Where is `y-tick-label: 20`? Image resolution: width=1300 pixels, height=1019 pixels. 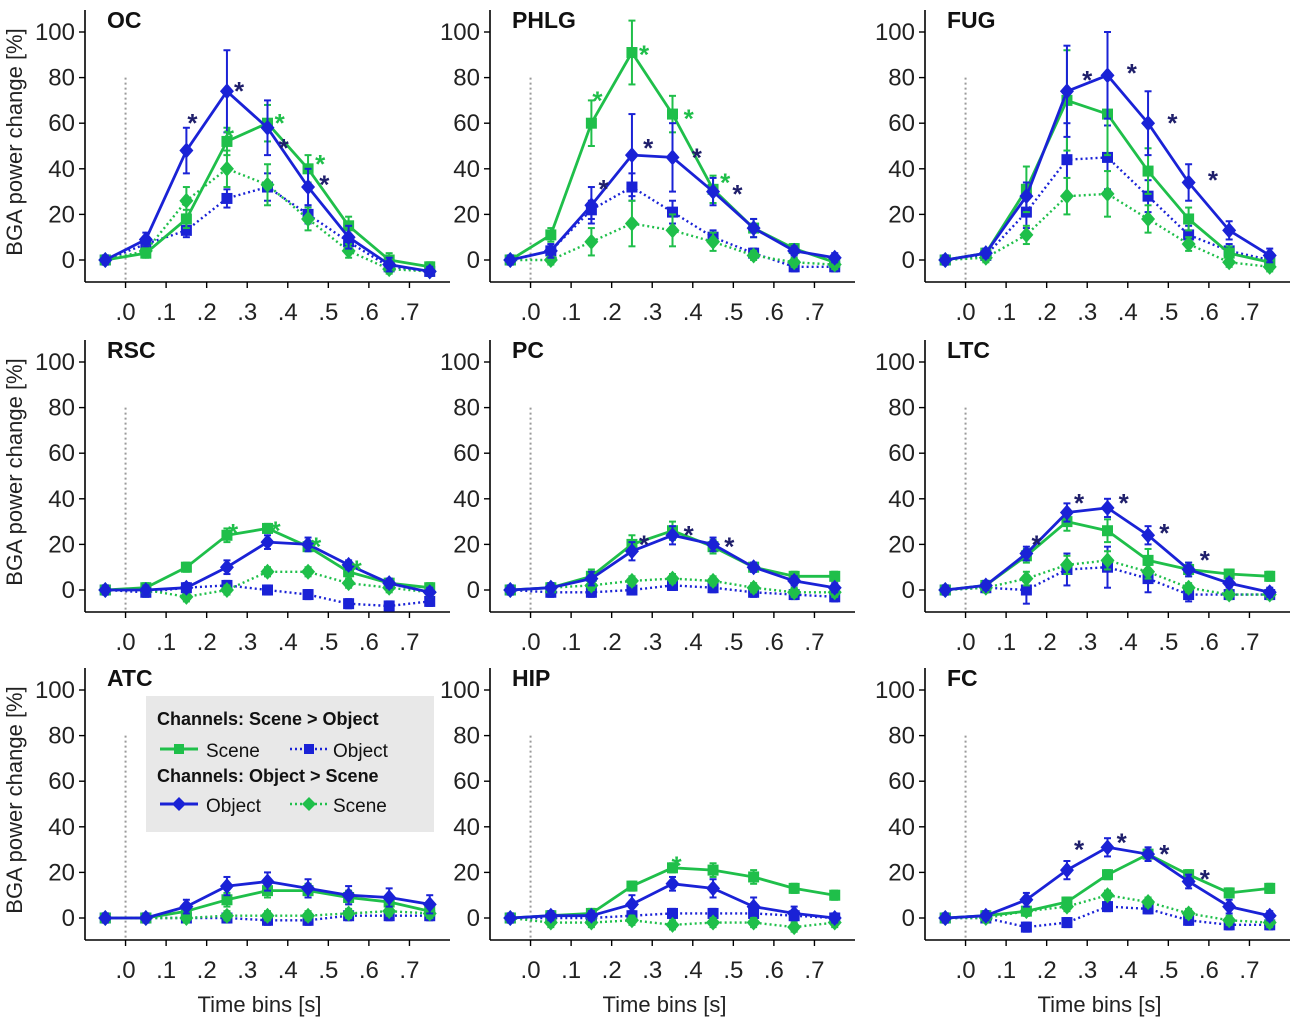
y-tick-label: 20 is located at coordinates (61, 872).